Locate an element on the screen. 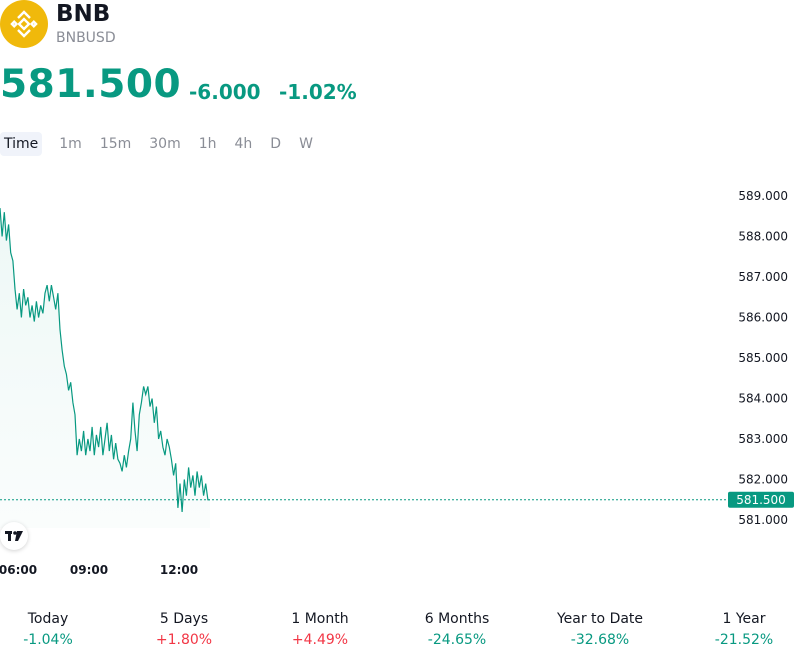 The image size is (800, 660). perf-value: +4.49% is located at coordinates (320, 640).